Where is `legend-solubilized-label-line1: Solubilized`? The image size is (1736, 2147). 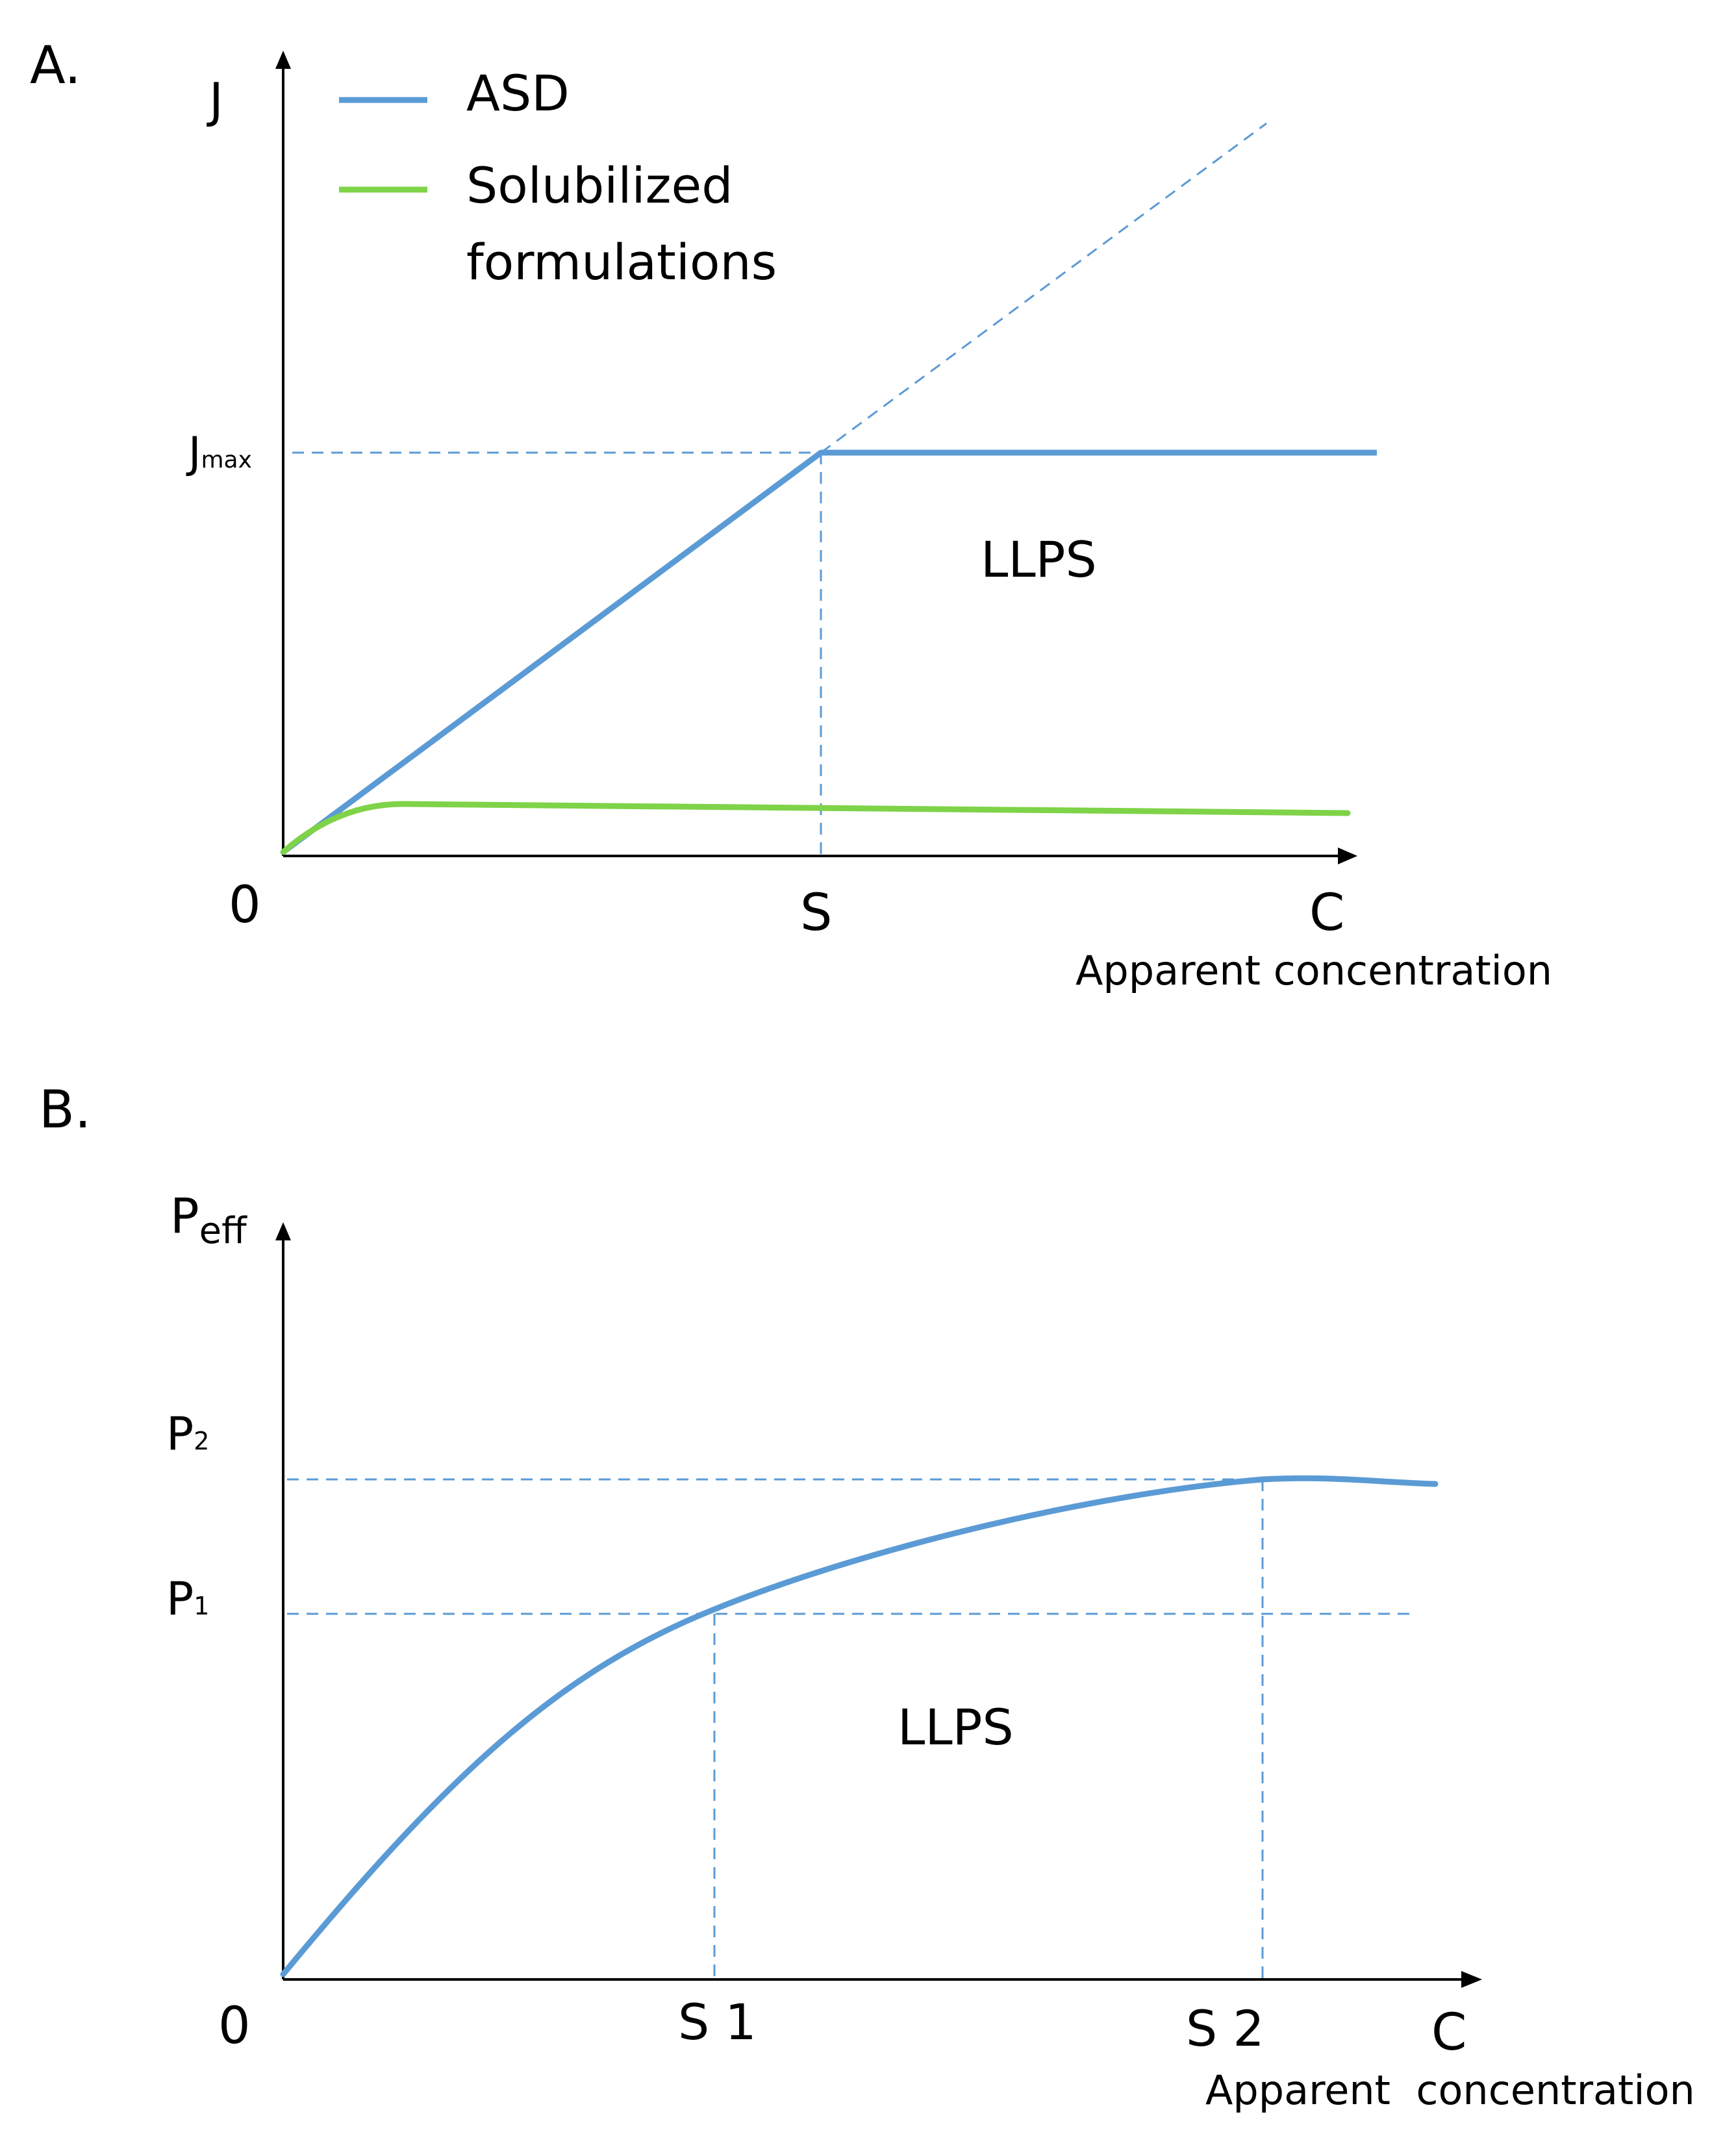 legend-solubilized-label-line1: Solubilized is located at coordinates (599, 185).